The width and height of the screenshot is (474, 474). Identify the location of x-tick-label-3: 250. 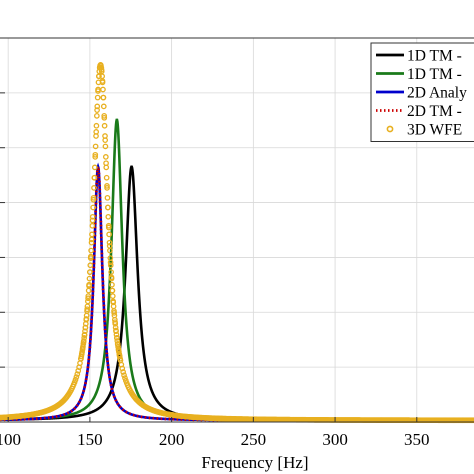
(254, 439).